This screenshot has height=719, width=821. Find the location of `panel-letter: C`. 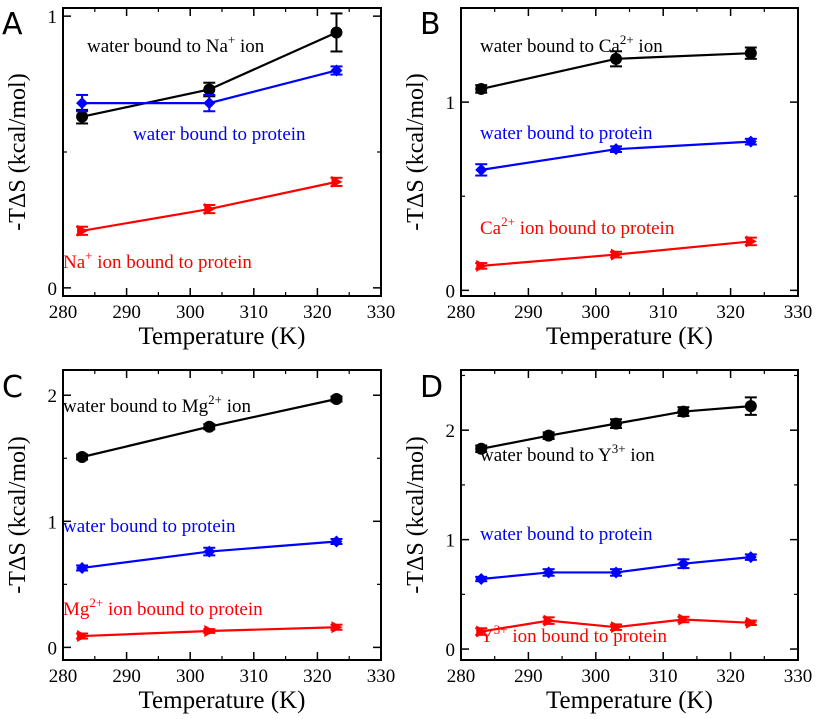

panel-letter: C is located at coordinates (12, 387).